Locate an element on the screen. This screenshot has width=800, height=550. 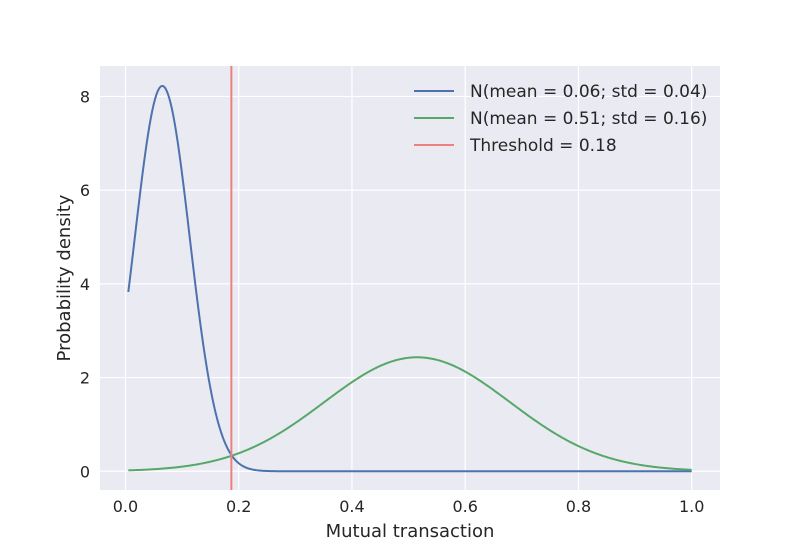
x-tick-label: 1.0 is located at coordinates (691, 506).